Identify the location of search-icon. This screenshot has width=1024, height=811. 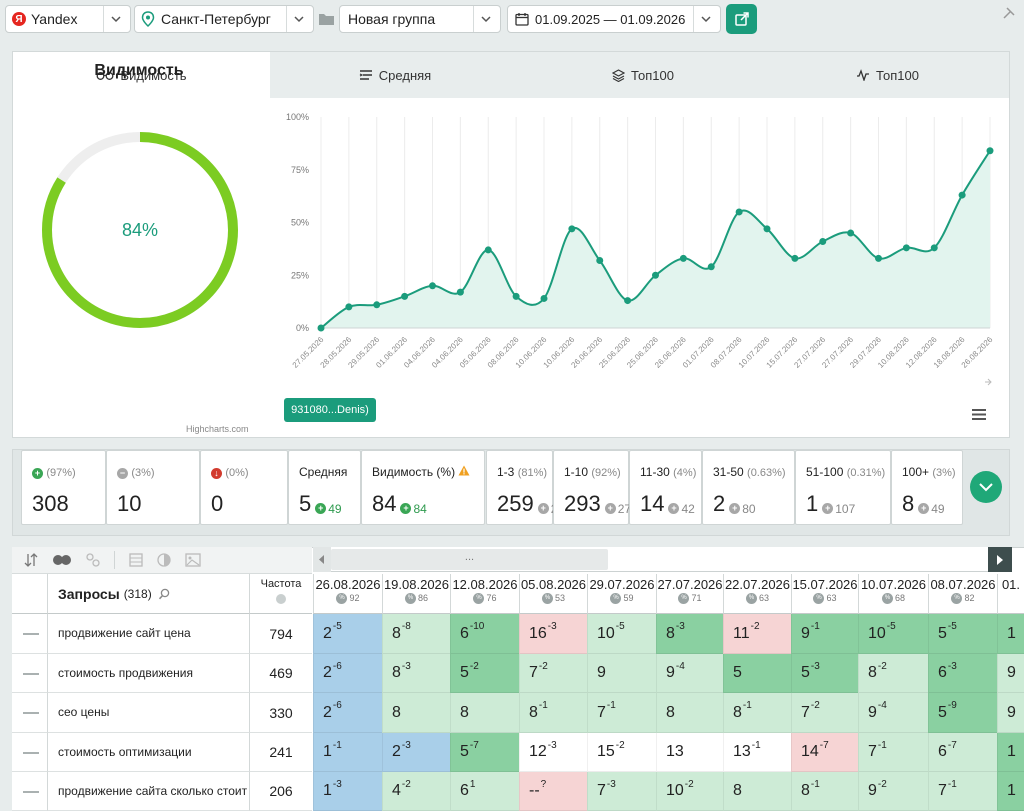
(164, 594).